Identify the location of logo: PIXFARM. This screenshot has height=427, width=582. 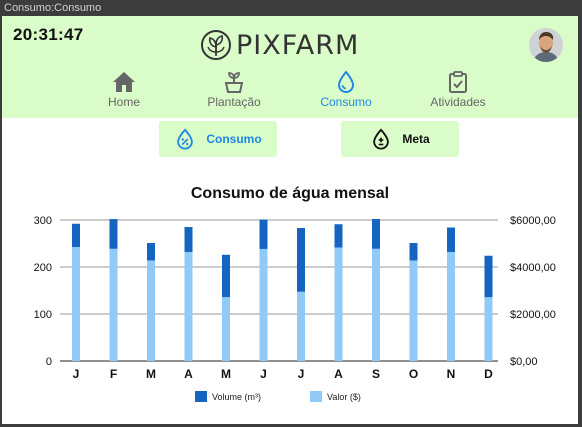
(279, 45).